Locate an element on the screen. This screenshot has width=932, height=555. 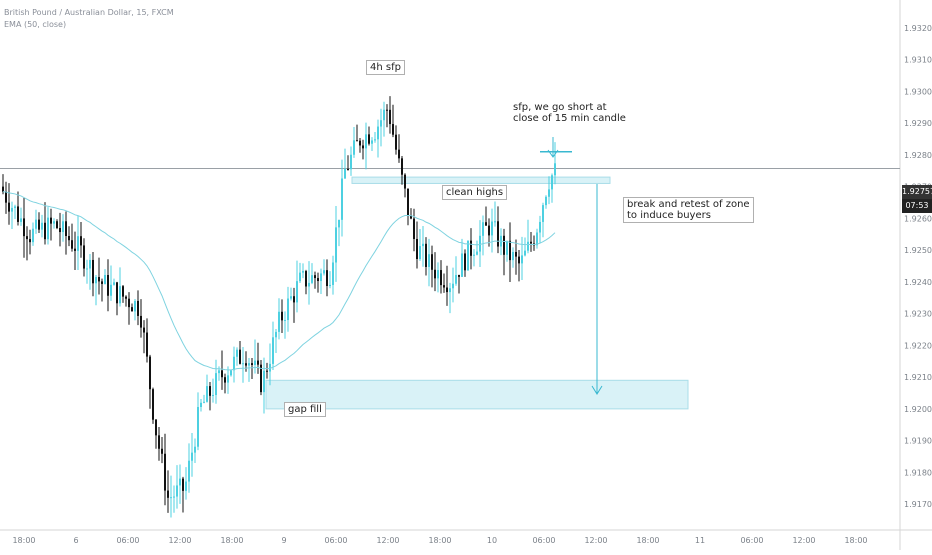
y-tick-label: 1.92500 is located at coordinates (918, 250).